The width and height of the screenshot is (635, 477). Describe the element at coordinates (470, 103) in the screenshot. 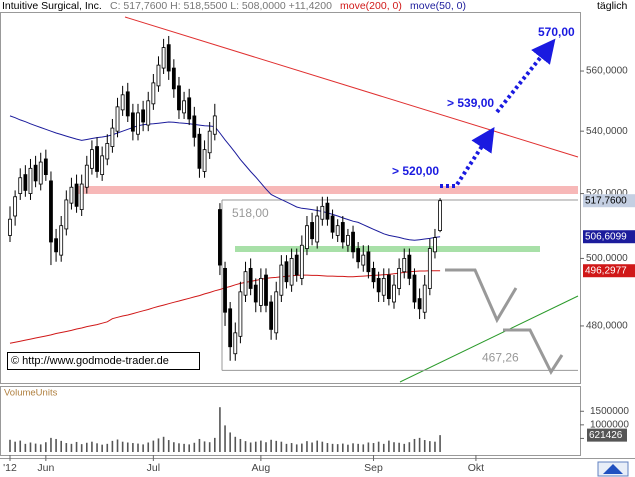

I see `target-label: > 539,00` at that location.